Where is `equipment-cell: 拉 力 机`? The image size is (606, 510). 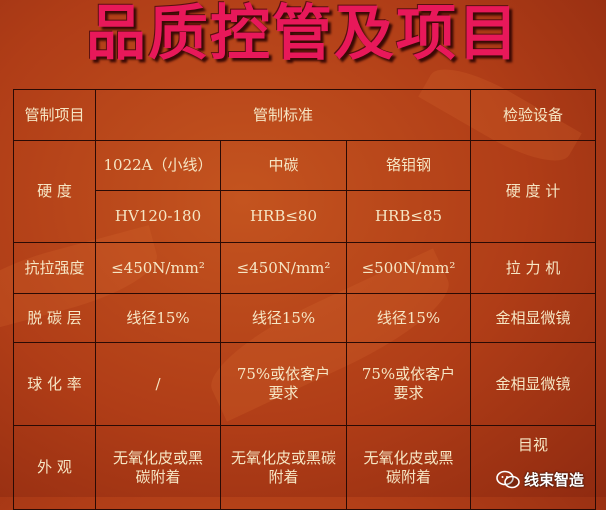 equipment-cell: 拉 力 机 is located at coordinates (533, 268).